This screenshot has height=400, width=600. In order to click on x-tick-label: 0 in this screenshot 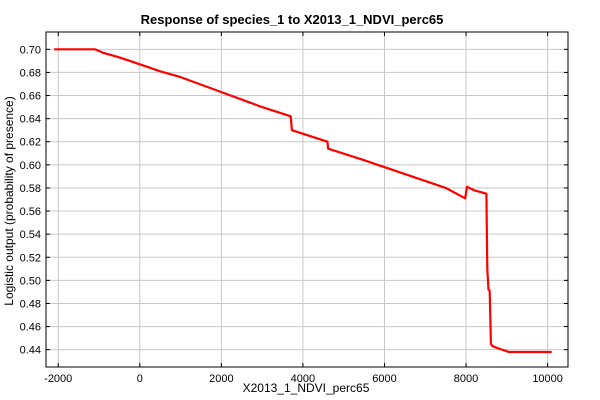, I will do `click(140, 379)`.